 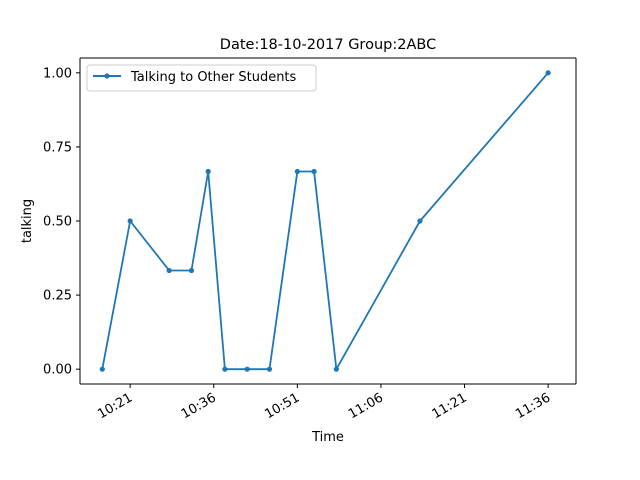 I want to click on legend-box, so click(x=201, y=78).